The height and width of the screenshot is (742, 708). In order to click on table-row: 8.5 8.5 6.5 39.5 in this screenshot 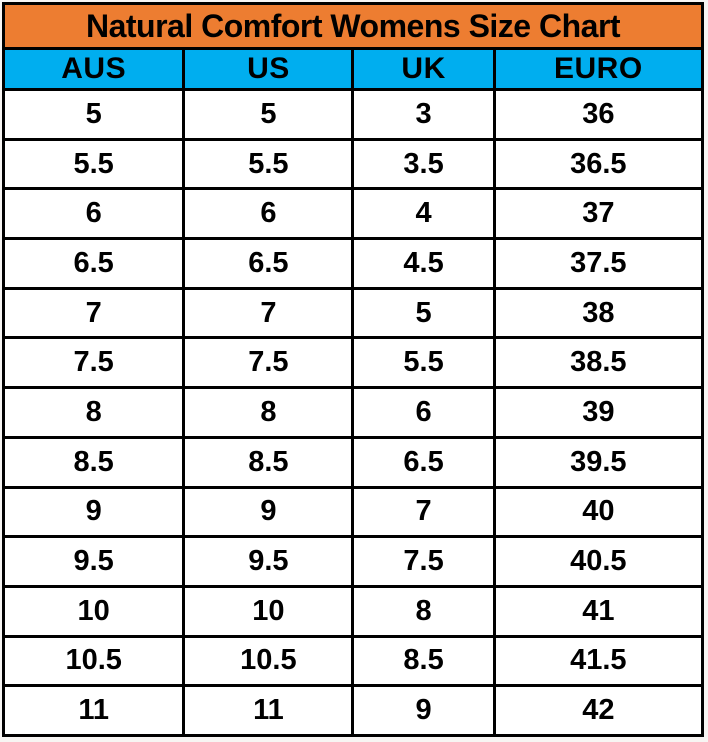, I will do `click(353, 462)`.